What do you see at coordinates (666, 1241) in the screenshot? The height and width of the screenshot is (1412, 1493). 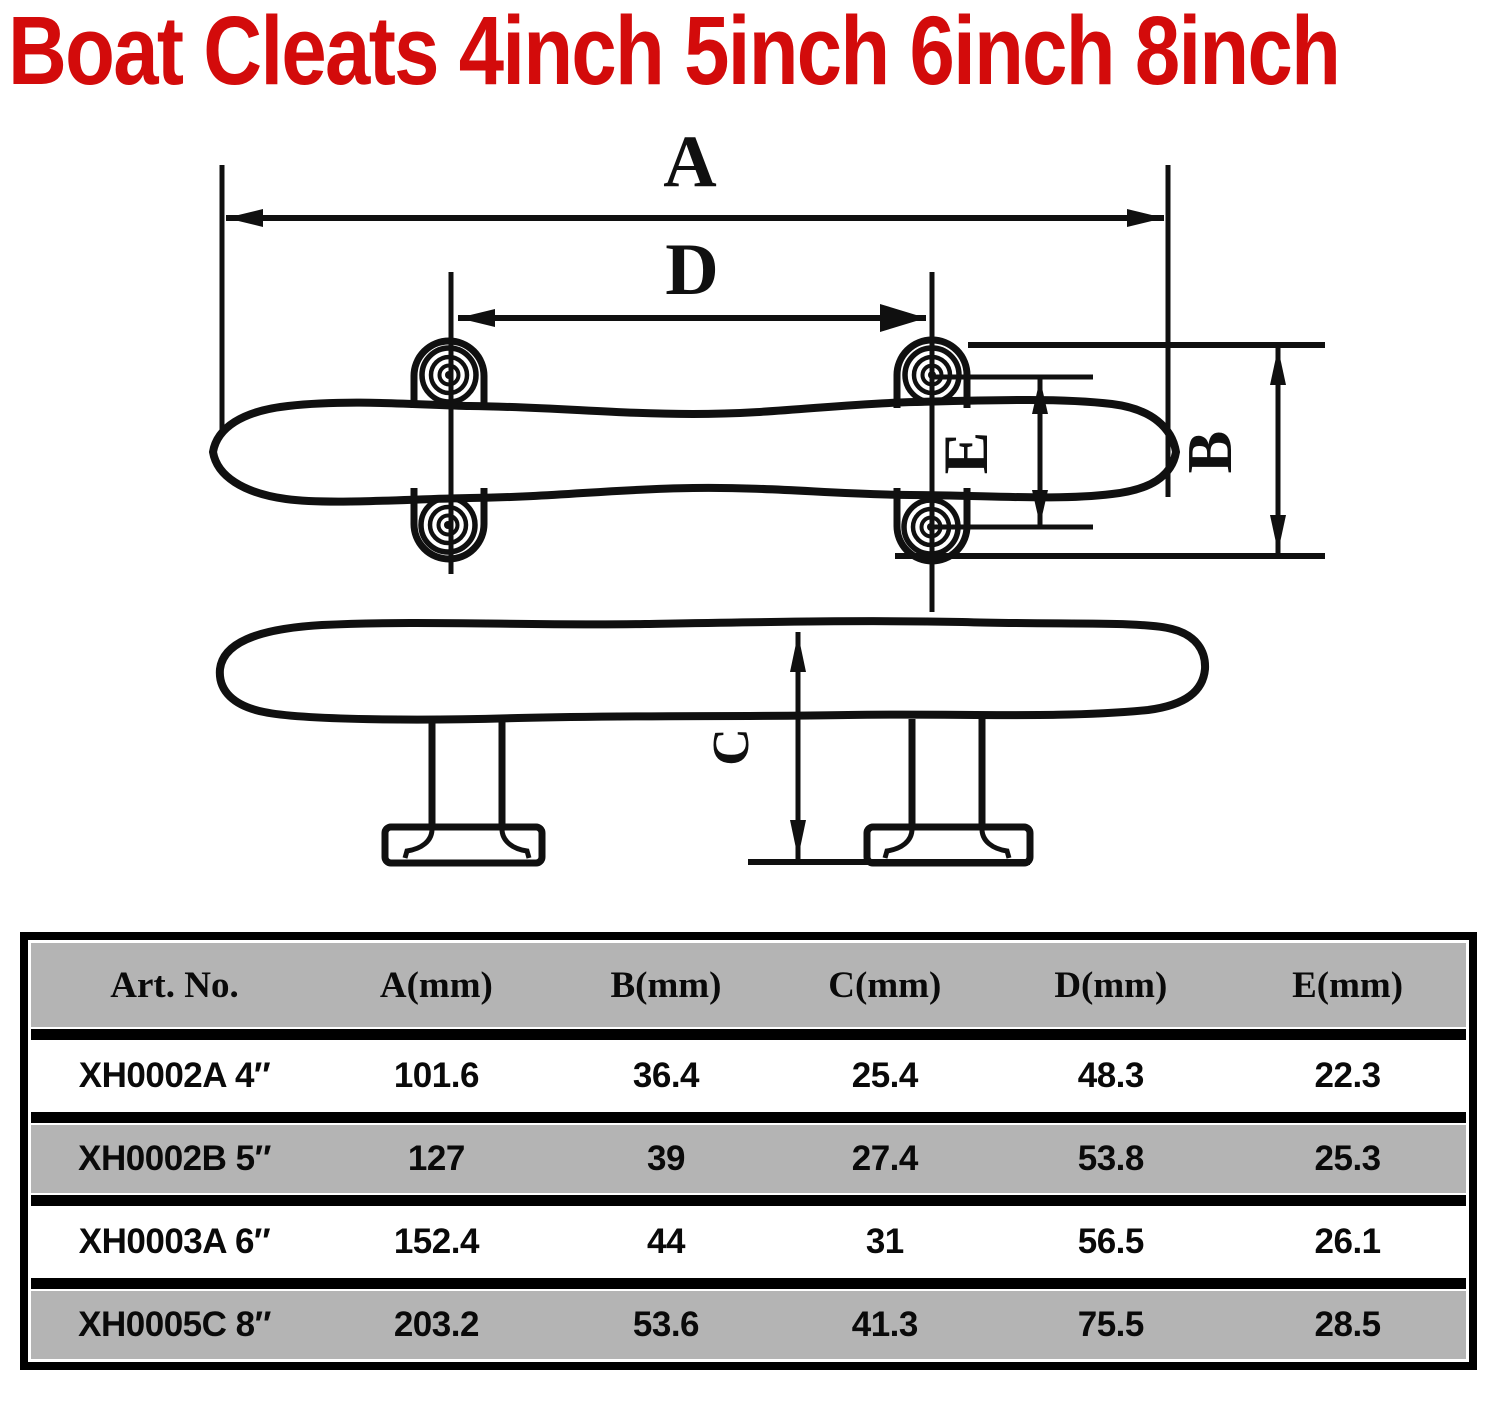 I see `cell-b: 44` at bounding box center [666, 1241].